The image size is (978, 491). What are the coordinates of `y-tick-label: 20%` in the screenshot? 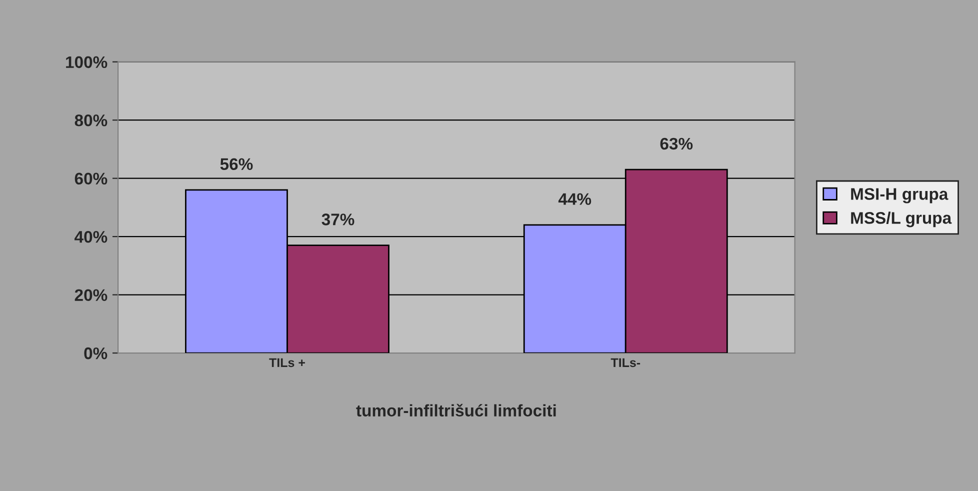 It's located at (91, 295).